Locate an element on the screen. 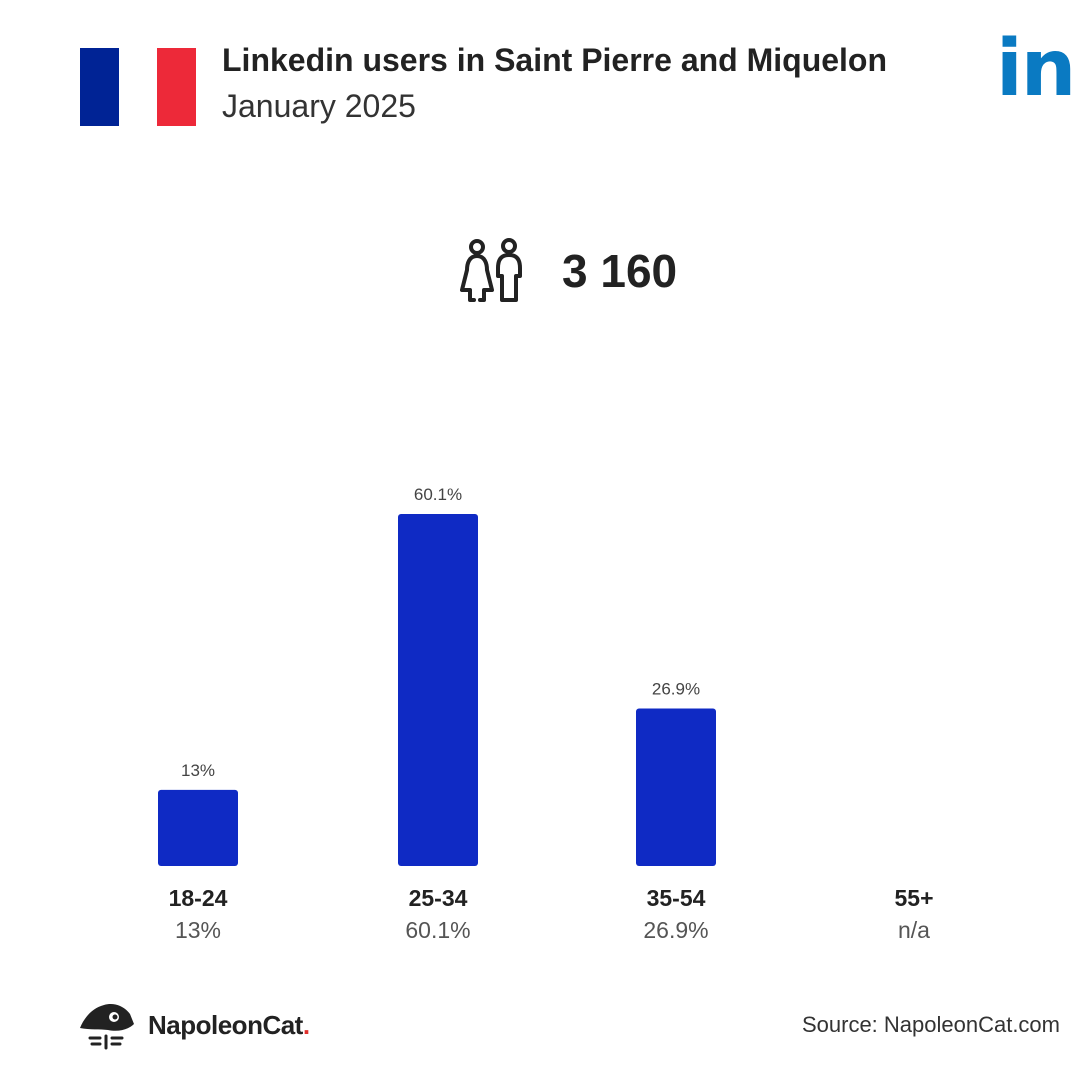 The width and height of the screenshot is (1080, 1080). footer-logo: NapoleonCat. is located at coordinates (194, 1025).